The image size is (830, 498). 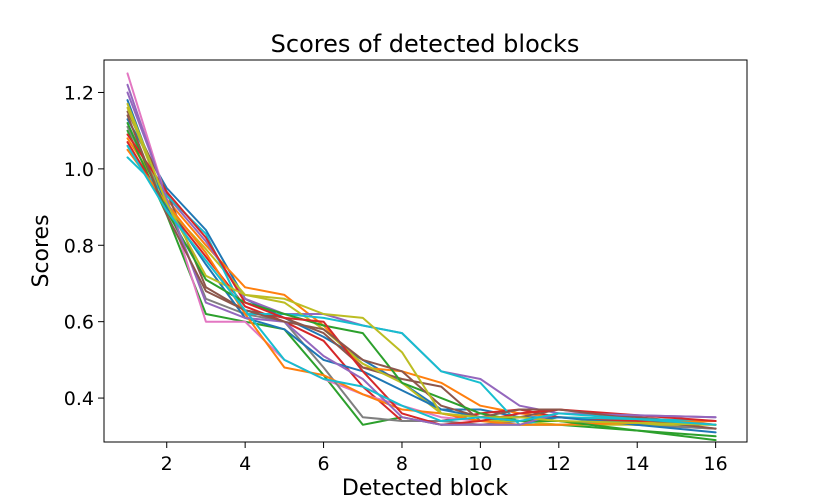 What do you see at coordinates (480, 464) in the screenshot?
I see `x-tick-label: 10` at bounding box center [480, 464].